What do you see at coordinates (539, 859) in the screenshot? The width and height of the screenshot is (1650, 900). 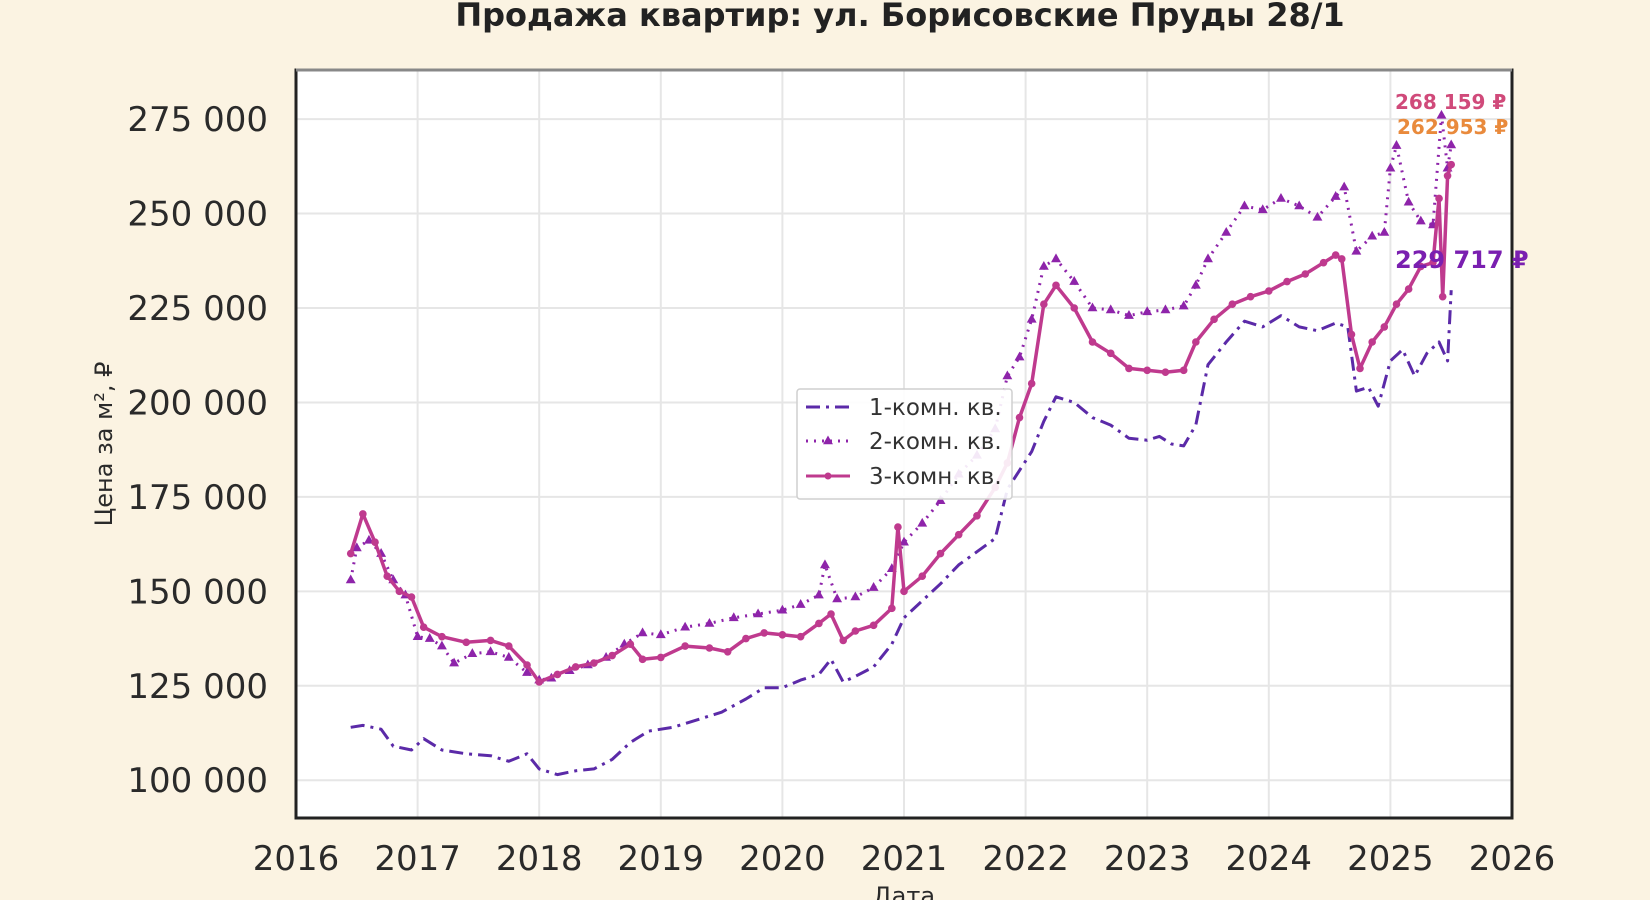 I see `x-tick-label: 2018` at bounding box center [539, 859].